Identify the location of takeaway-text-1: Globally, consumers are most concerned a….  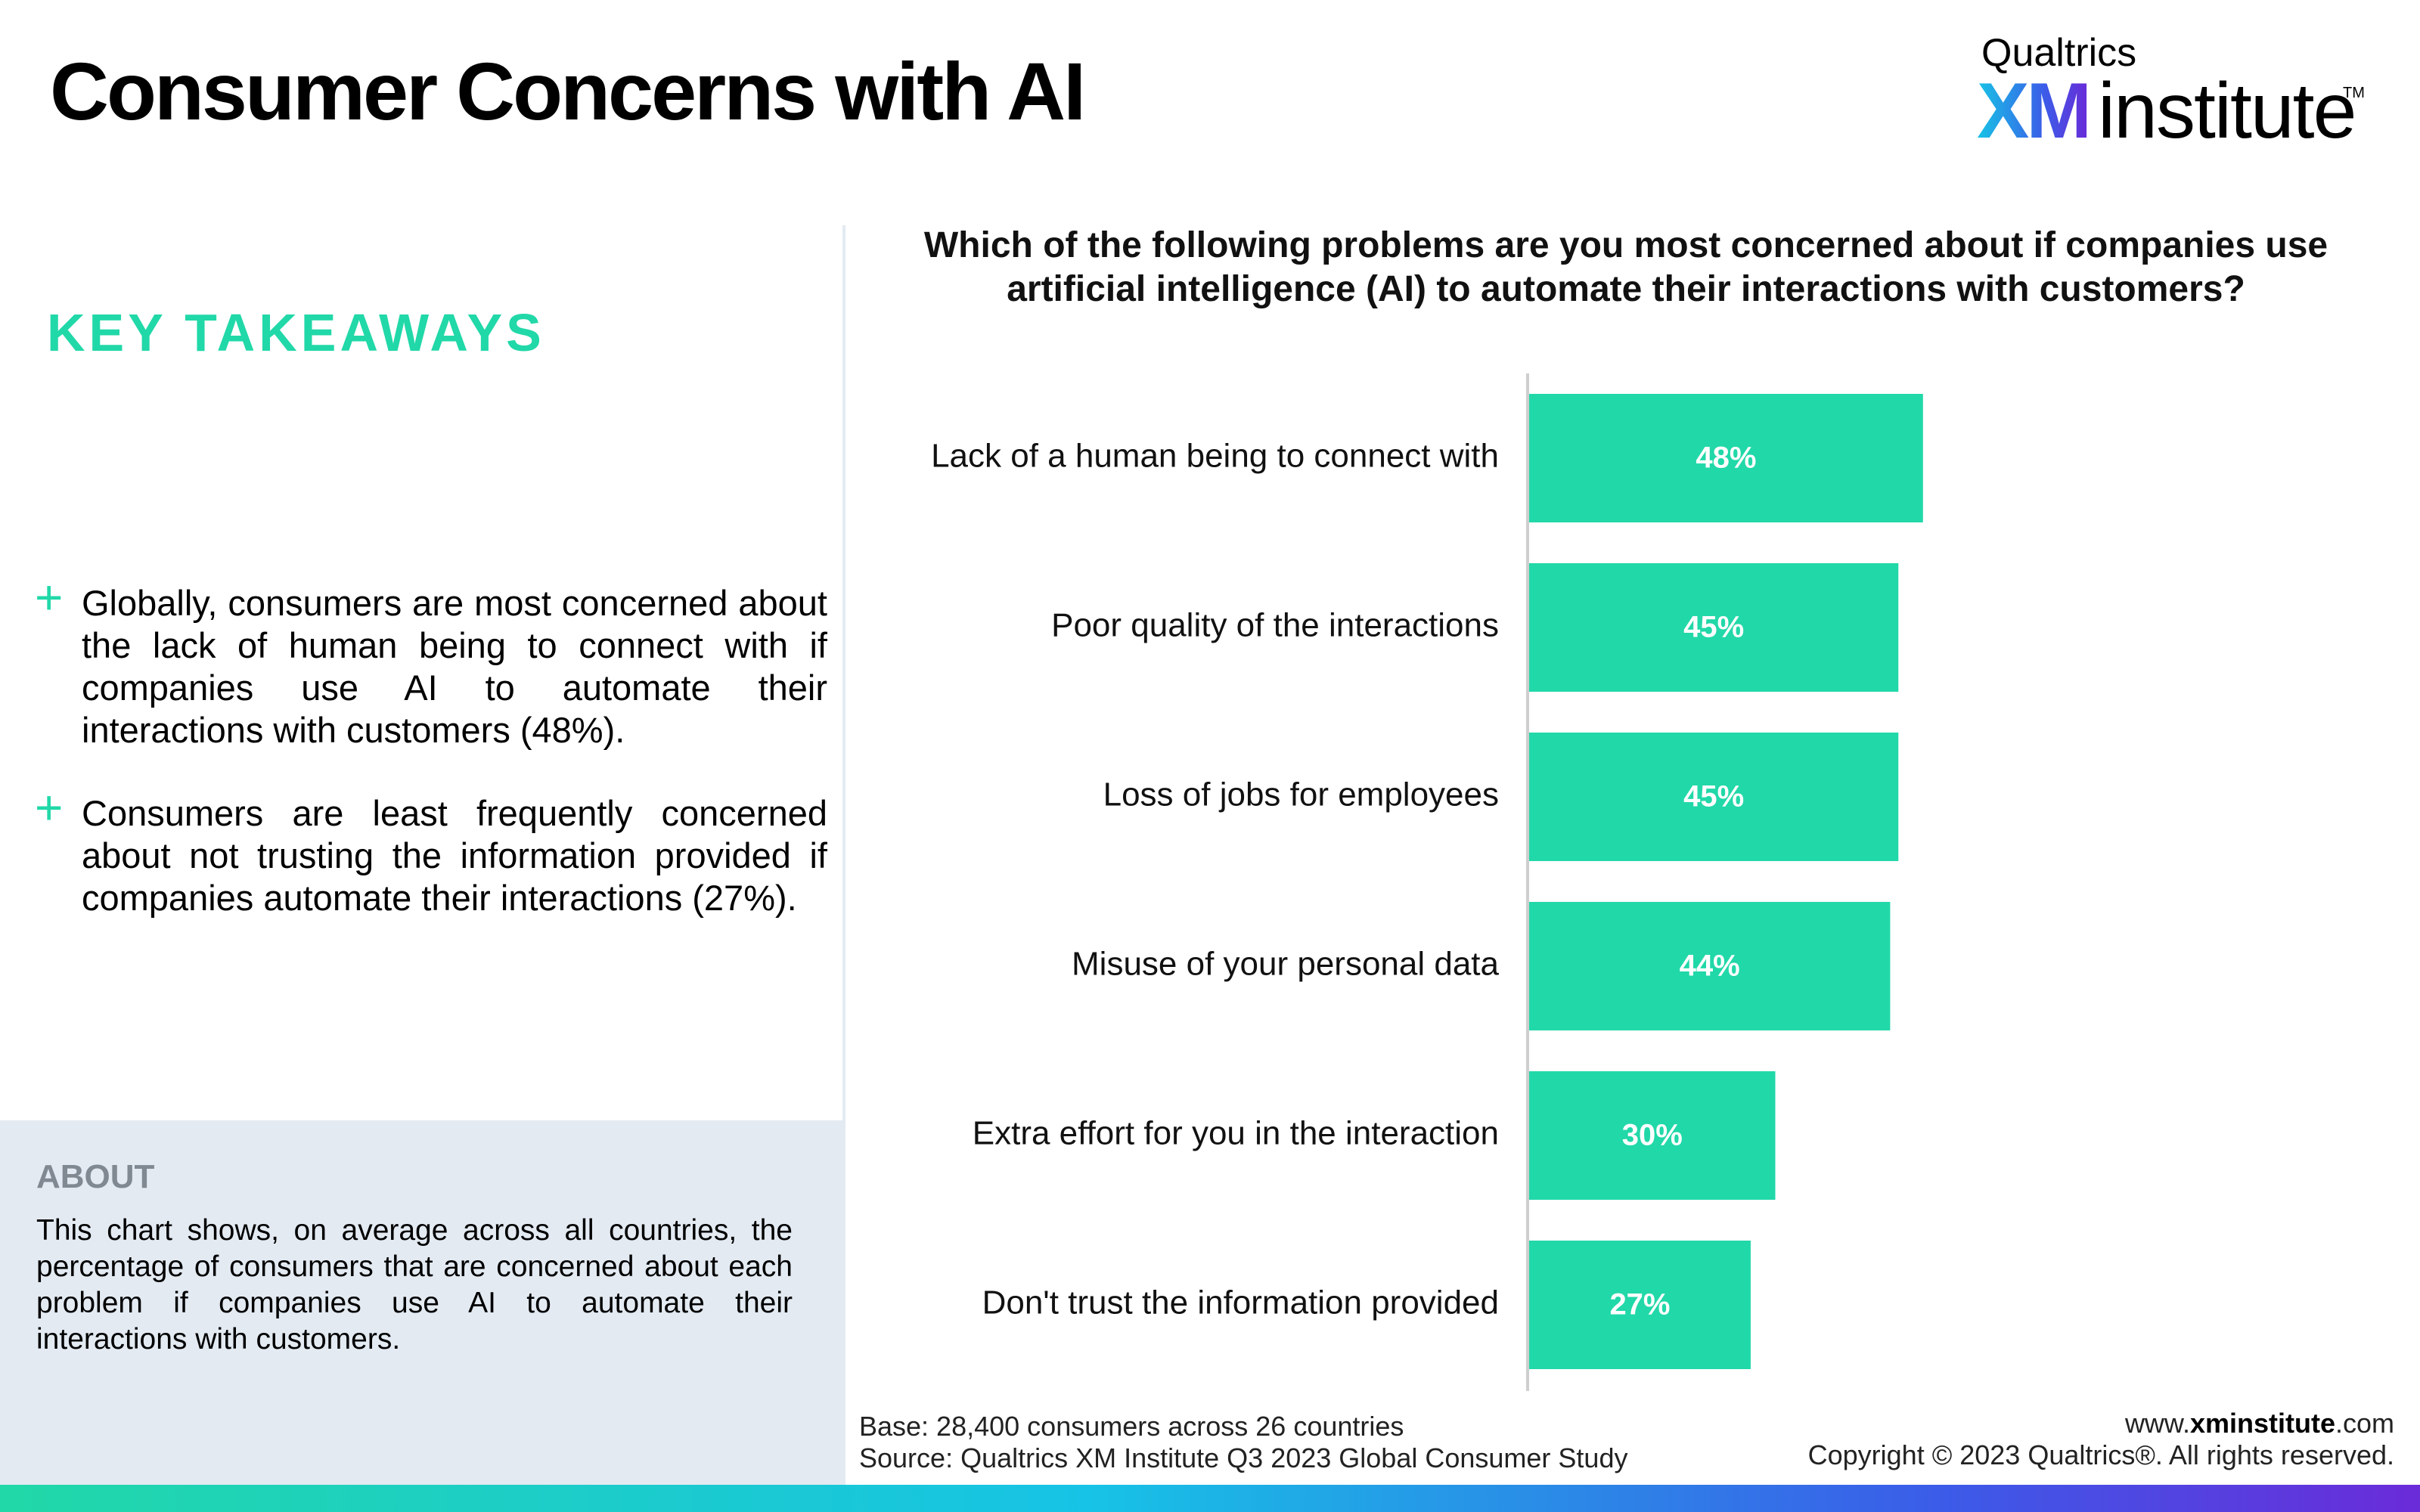
(455, 666).